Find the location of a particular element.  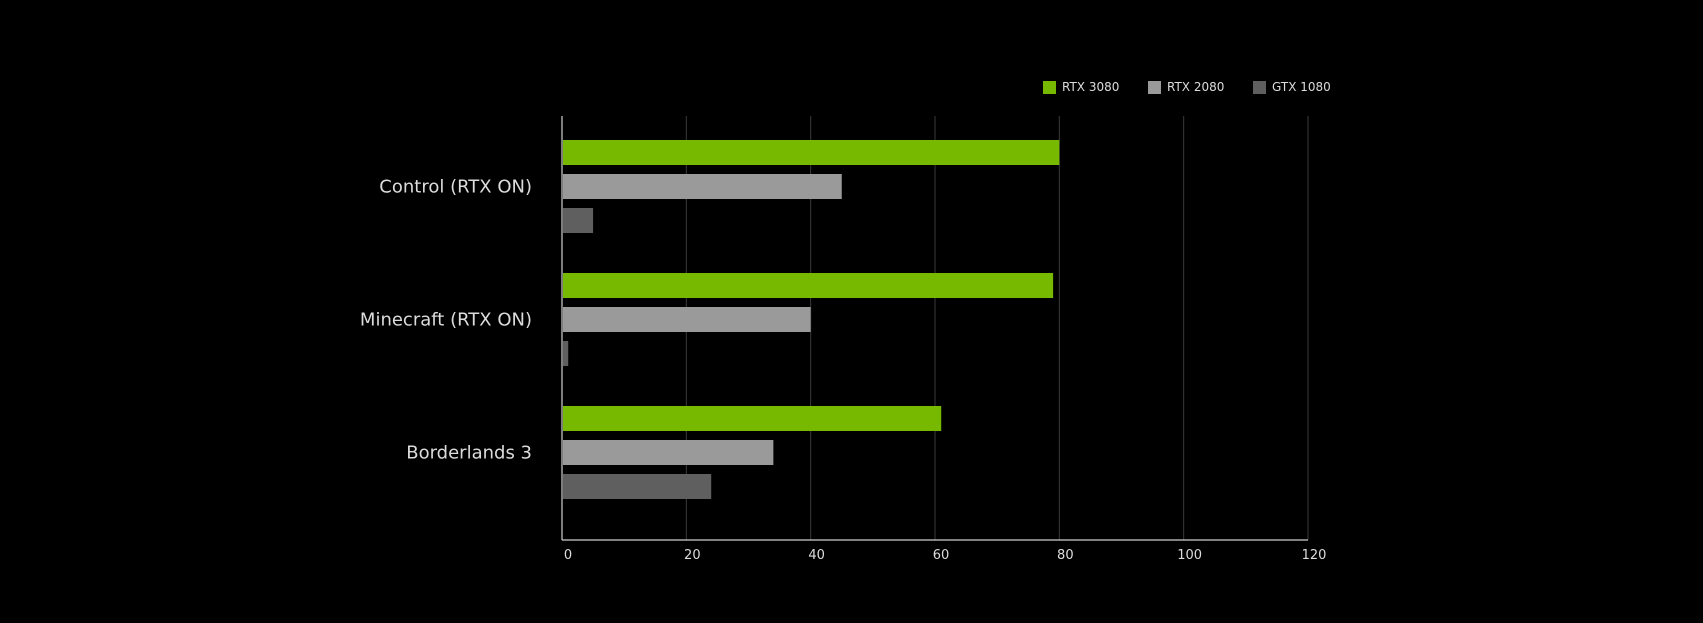

x-tick-label: 0 is located at coordinates (568, 555).